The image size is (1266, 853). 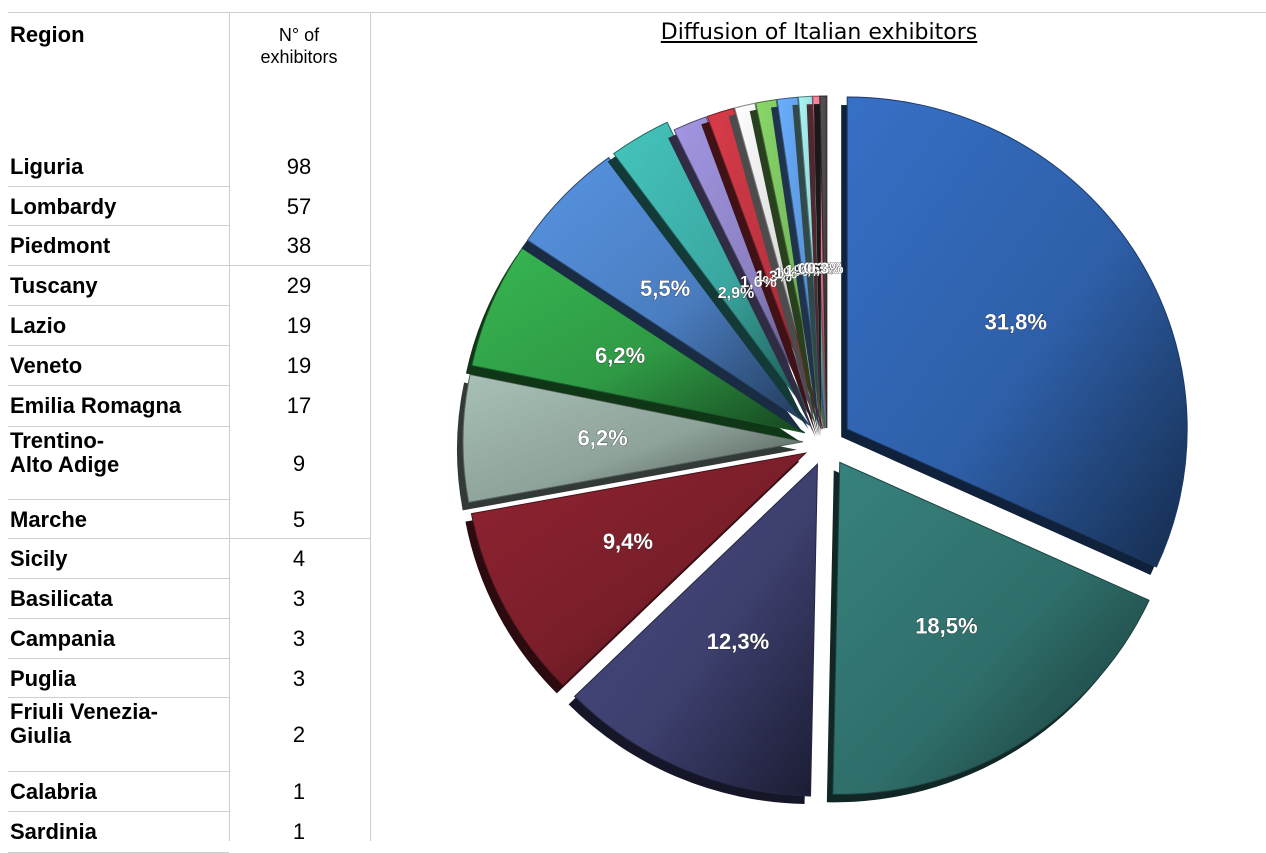 I want to click on pie-slice-tuscany, so click(x=639, y=569).